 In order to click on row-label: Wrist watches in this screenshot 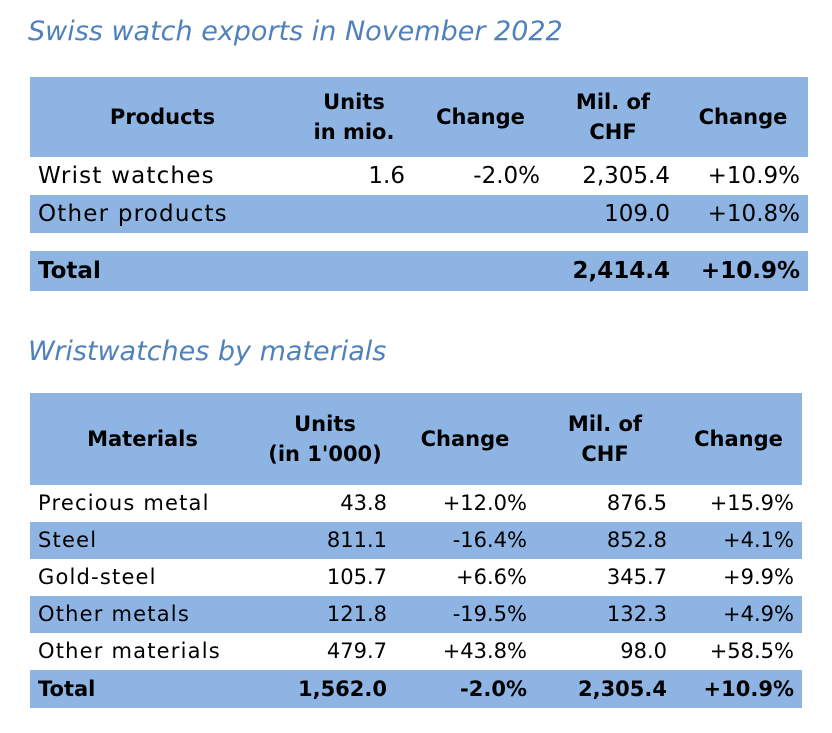, I will do `click(126, 176)`.